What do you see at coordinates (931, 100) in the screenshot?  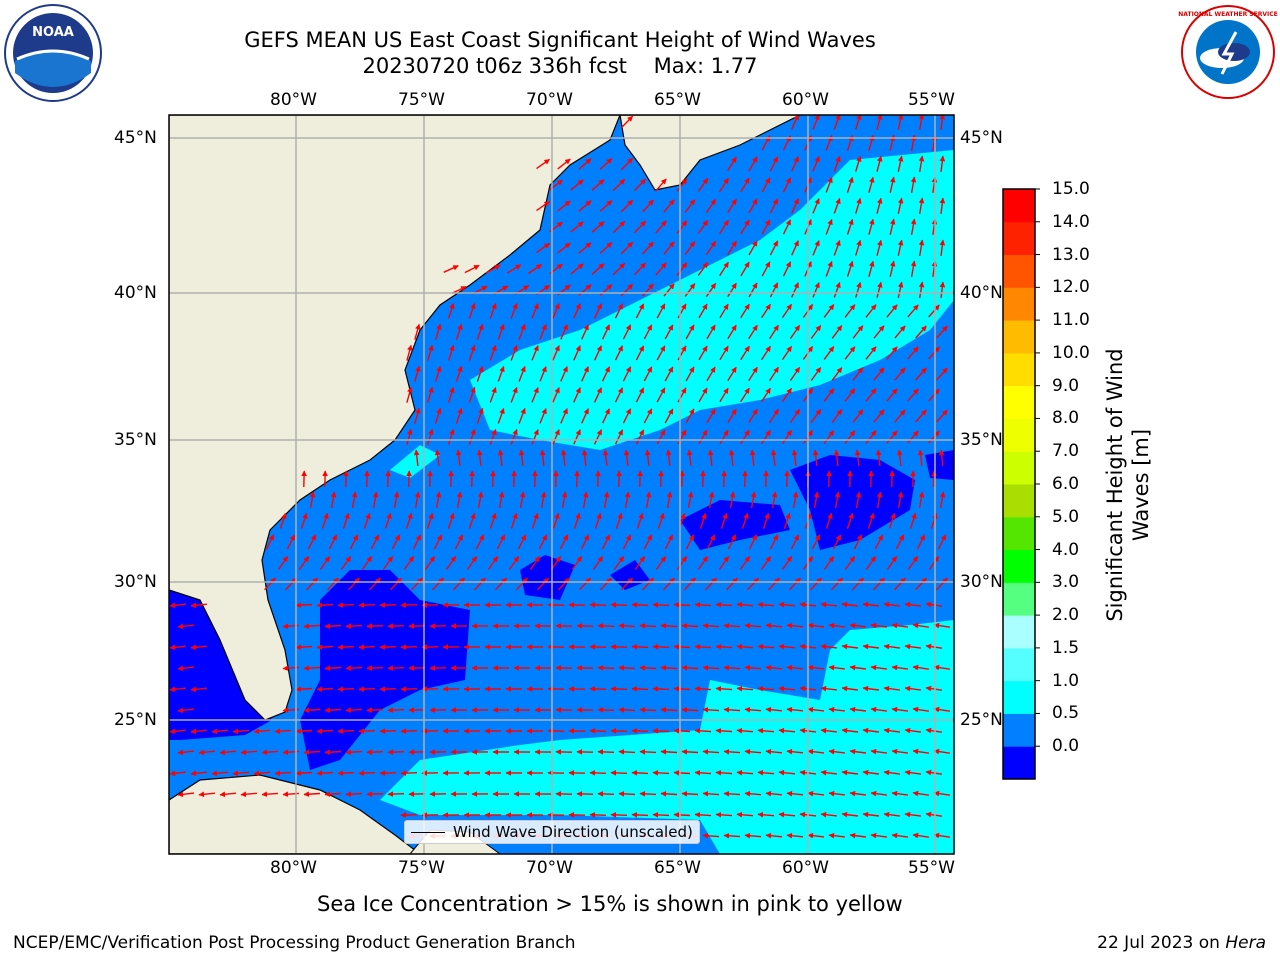 I see `lon-label-top-55w: 55°W` at bounding box center [931, 100].